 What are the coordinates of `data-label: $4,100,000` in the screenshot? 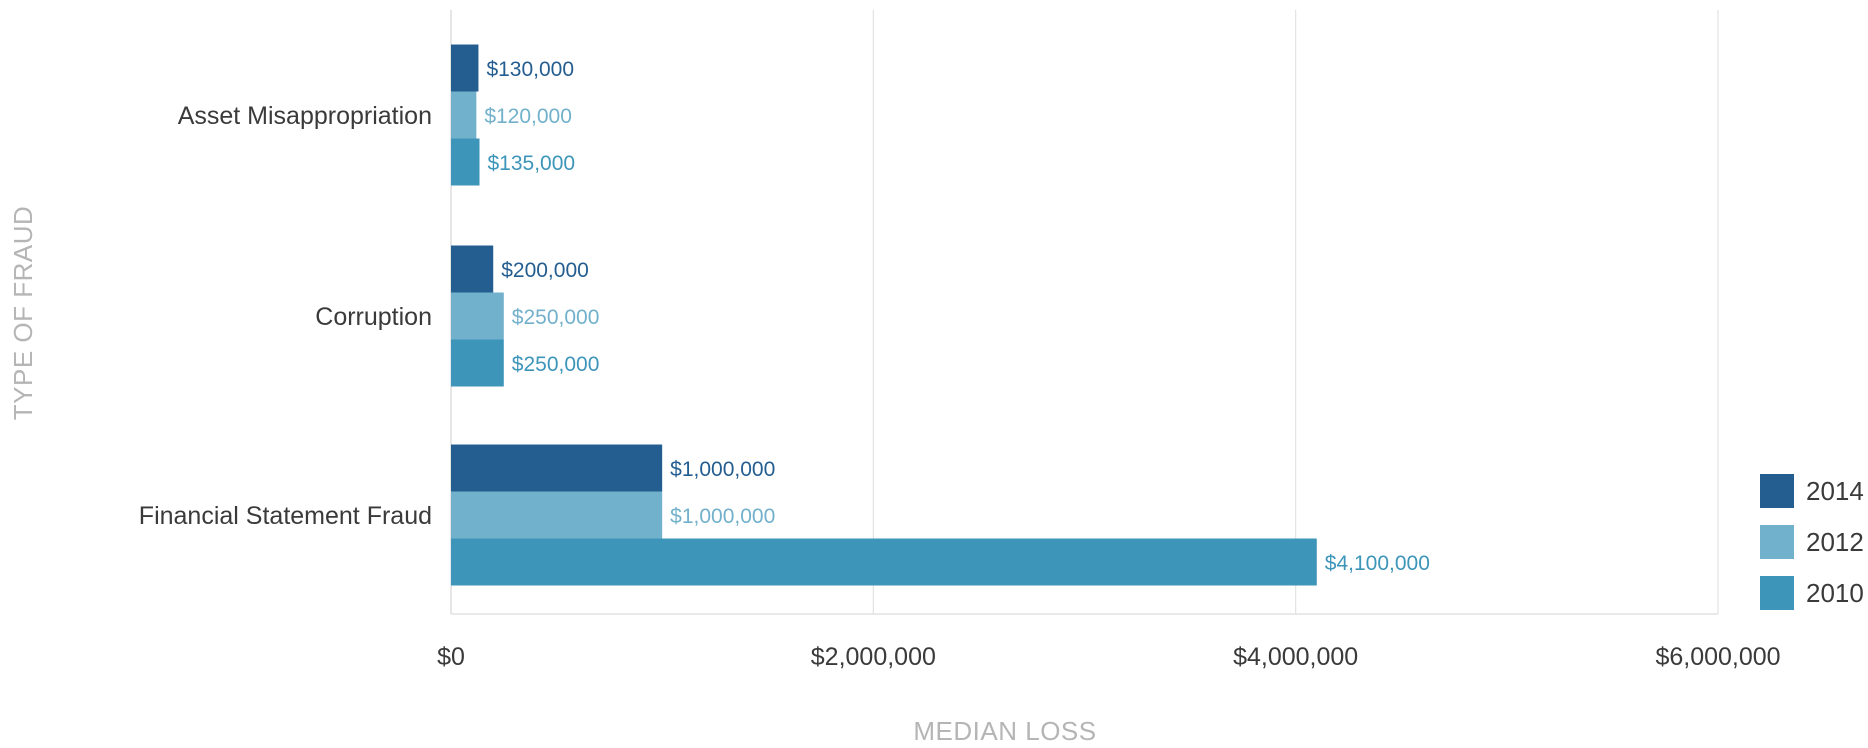 It's located at (1377, 563).